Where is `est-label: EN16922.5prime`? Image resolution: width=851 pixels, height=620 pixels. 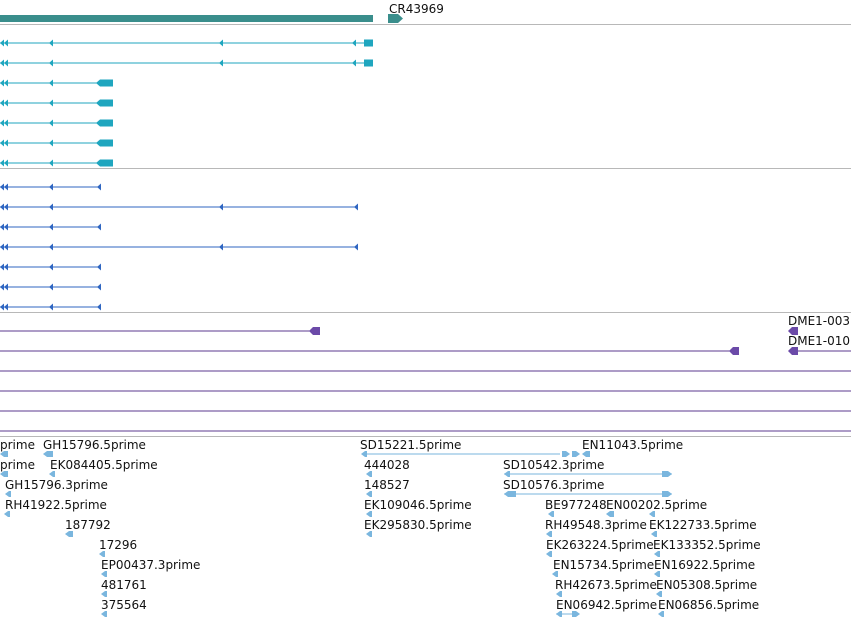 est-label: EN16922.5prime is located at coordinates (705, 565).